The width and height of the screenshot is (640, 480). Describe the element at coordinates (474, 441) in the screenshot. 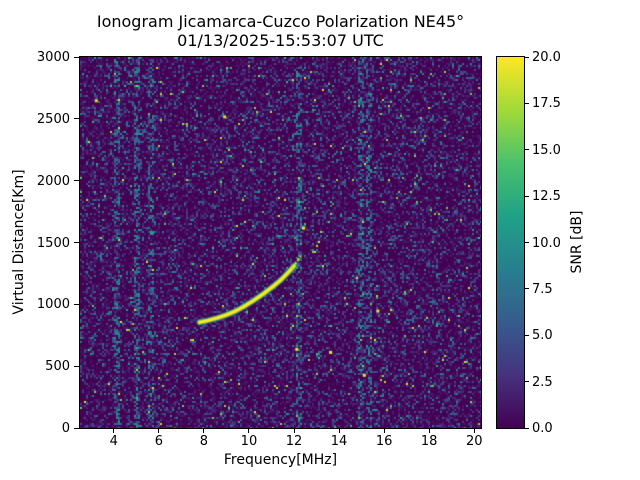

I see `x-tick-label: 20` at that location.